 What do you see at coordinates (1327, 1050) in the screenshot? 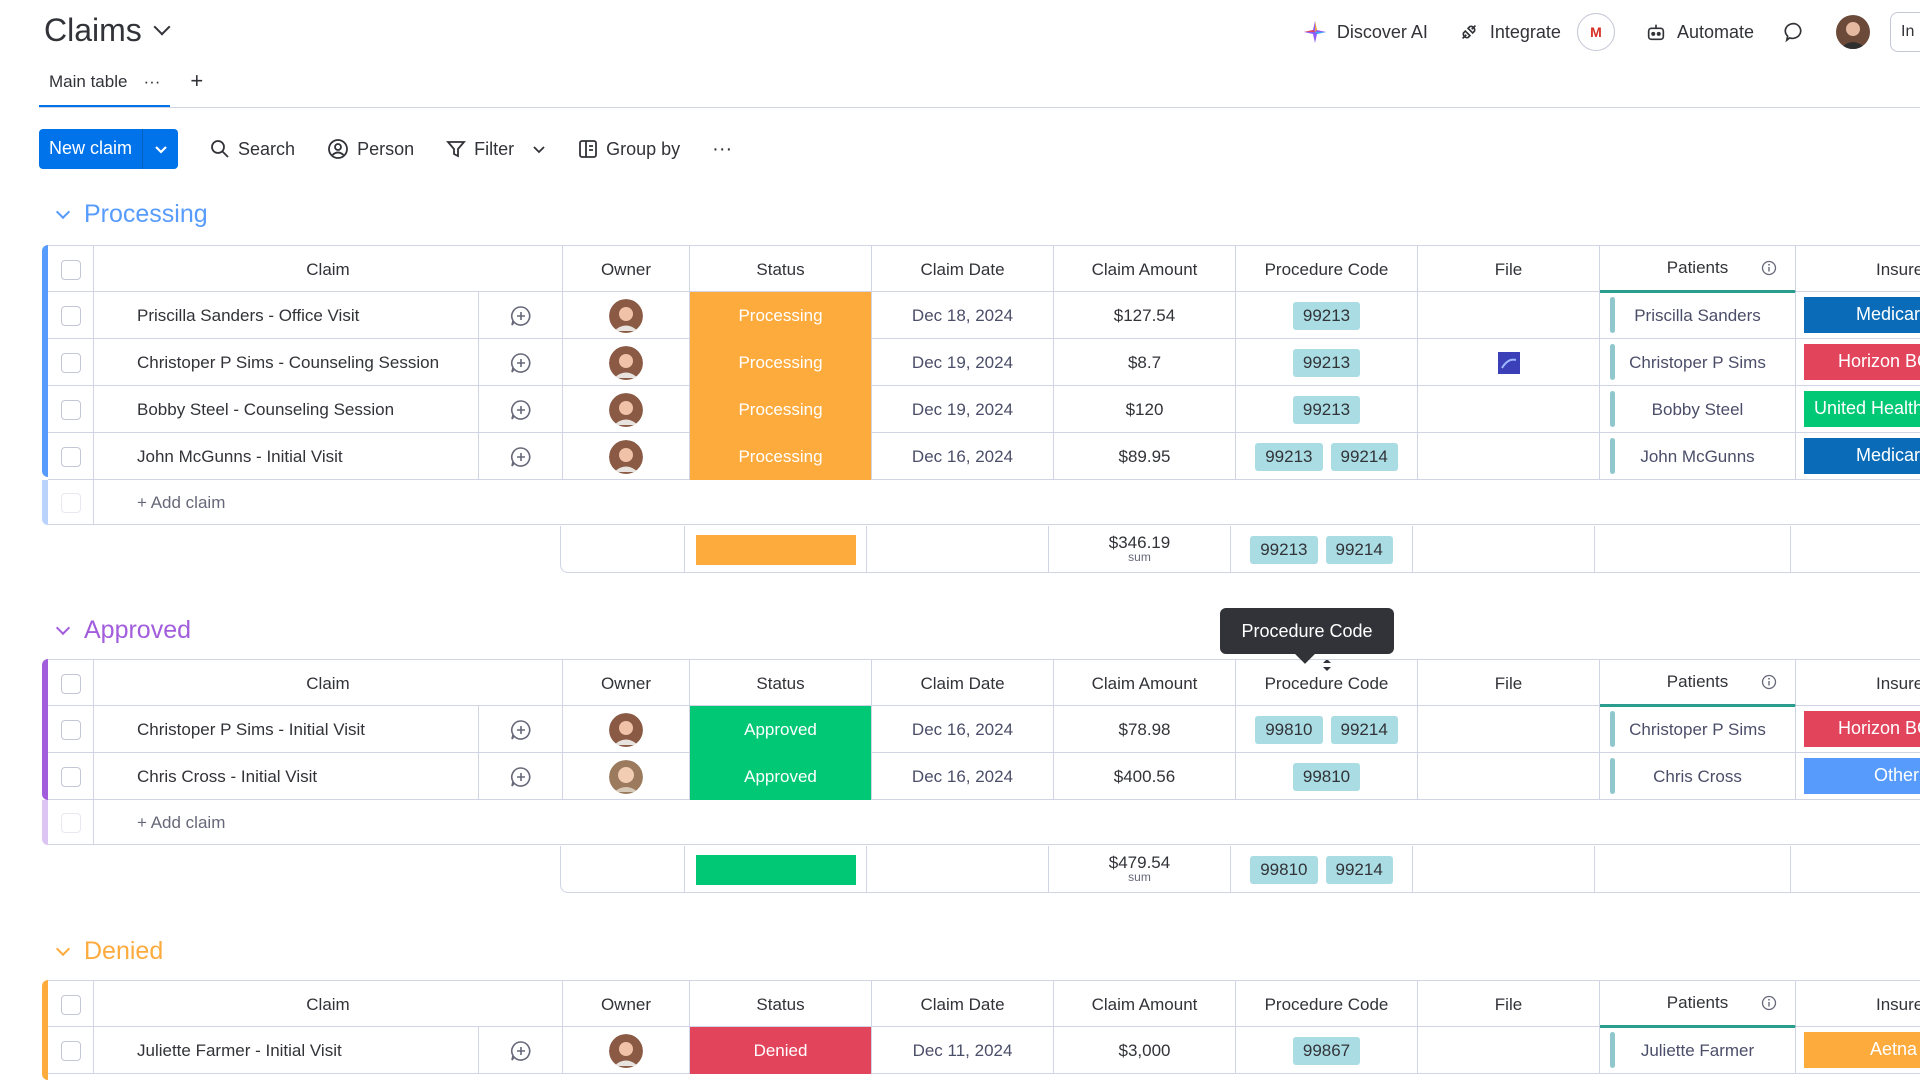
I see `procedure-code-cell: 99867` at bounding box center [1327, 1050].